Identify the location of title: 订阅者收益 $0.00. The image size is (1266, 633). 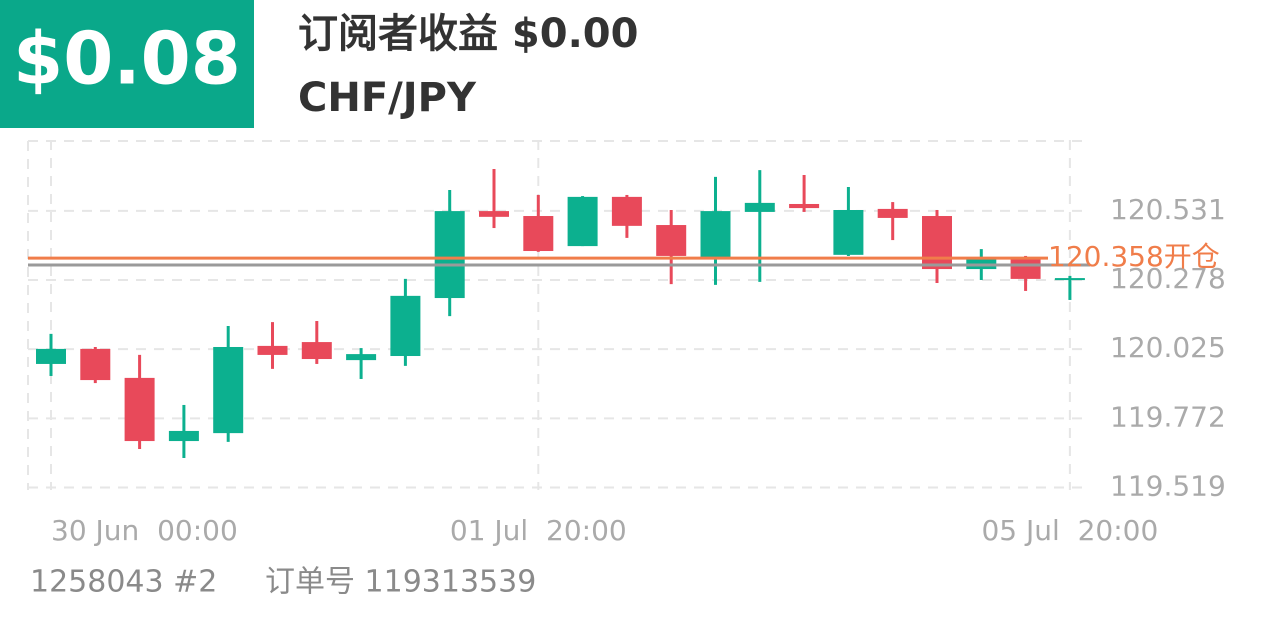
(468, 34).